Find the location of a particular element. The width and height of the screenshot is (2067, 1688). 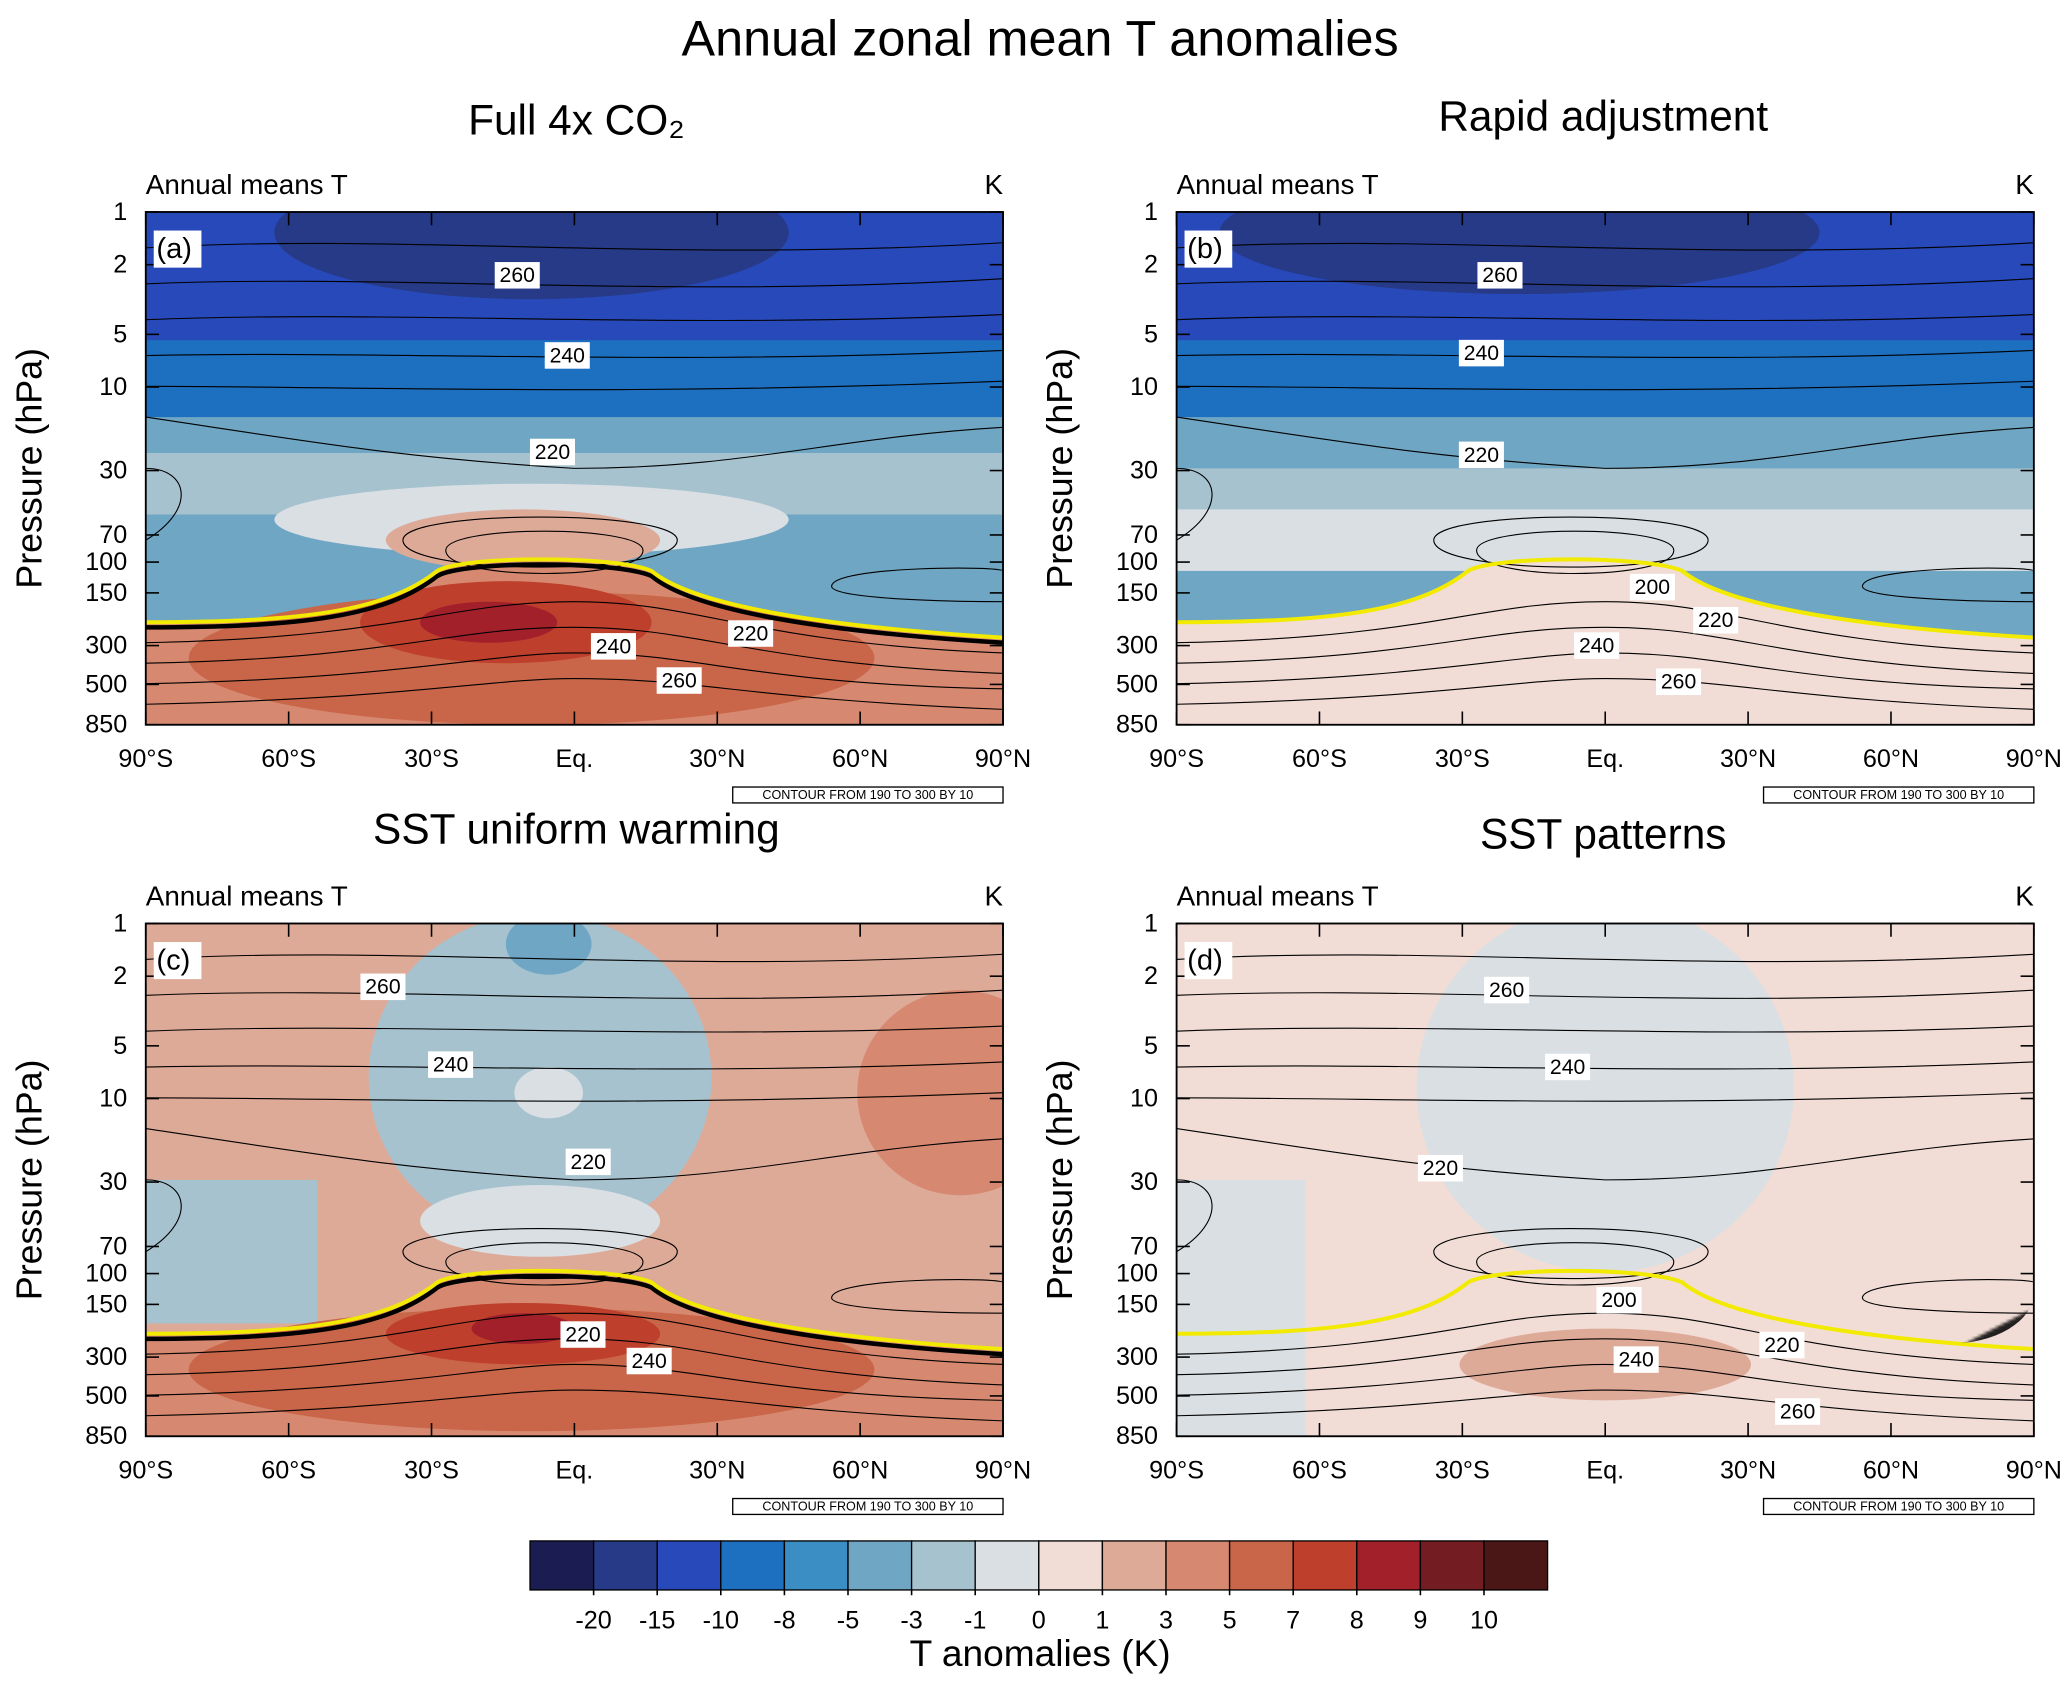

footnote-box is located at coordinates (1898, 1506).